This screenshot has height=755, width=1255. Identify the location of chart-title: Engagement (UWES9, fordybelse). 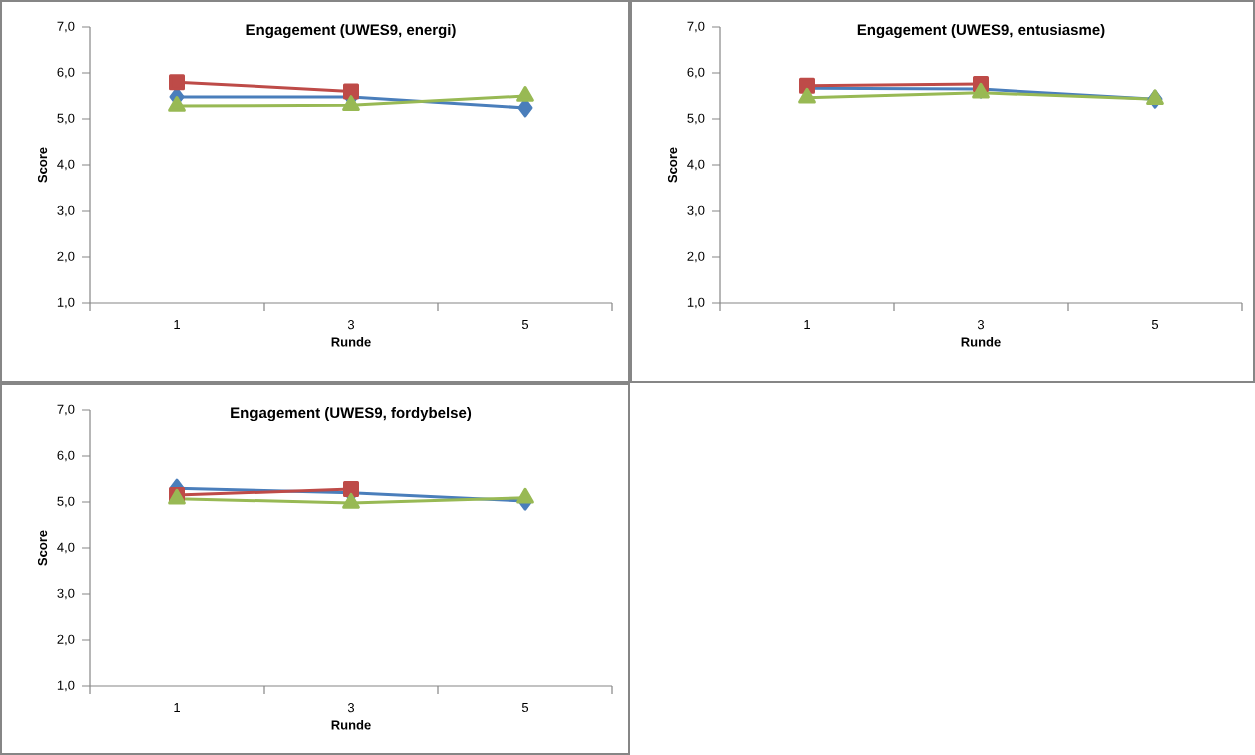
(351, 414).